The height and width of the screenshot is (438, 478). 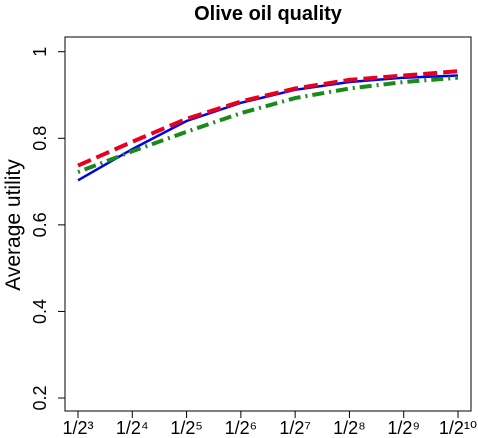 What do you see at coordinates (403, 428) in the screenshot?
I see `x-tick-label: 1/2⁹` at bounding box center [403, 428].